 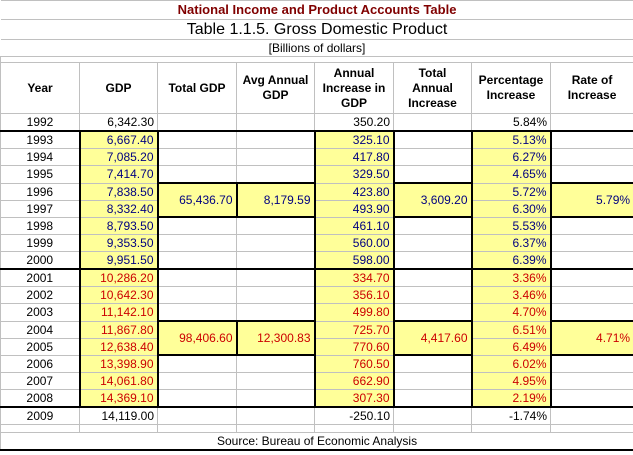 I want to click on avg-gdp-cell: 12,300.83, so click(x=275, y=338).